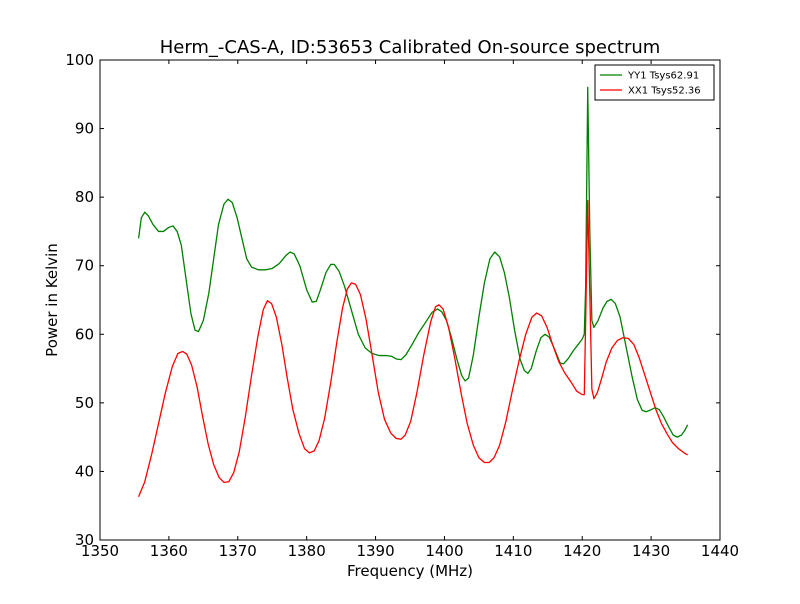 This screenshot has height=604, width=800. Describe the element at coordinates (84, 403) in the screenshot. I see `y-tick-label: 50` at that location.